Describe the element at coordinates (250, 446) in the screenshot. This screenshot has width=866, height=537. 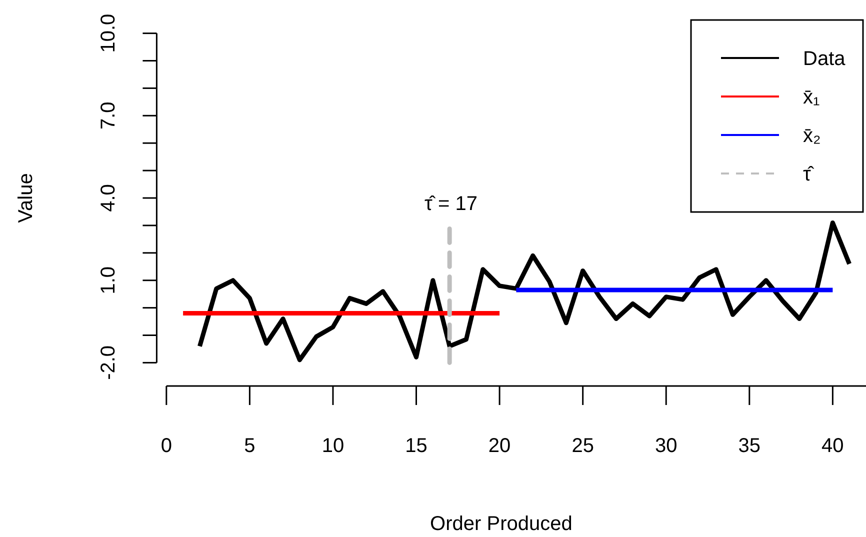
I see `x-tick-label: 5` at that location.